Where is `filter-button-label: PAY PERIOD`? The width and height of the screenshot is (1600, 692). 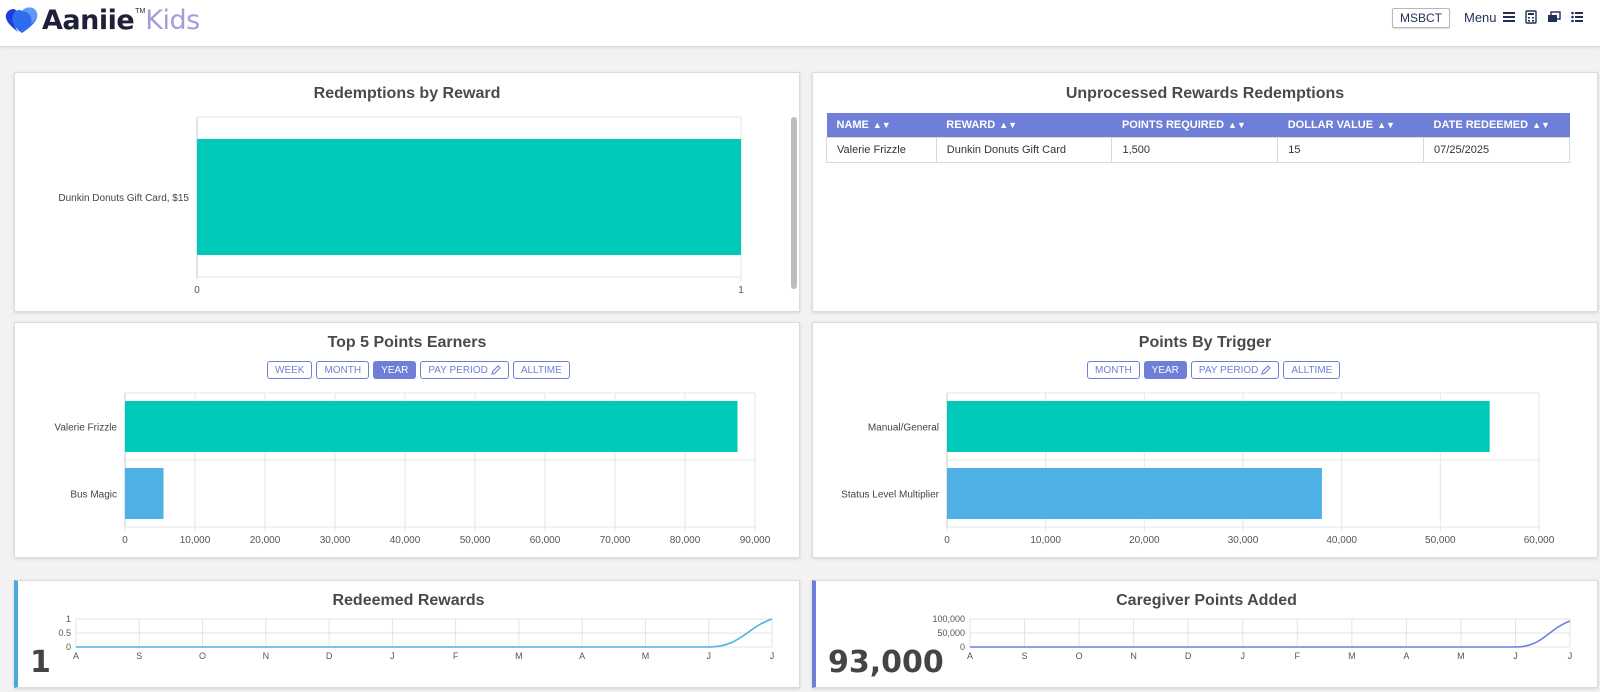
filter-button-label: PAY PERIOD is located at coordinates (458, 370).